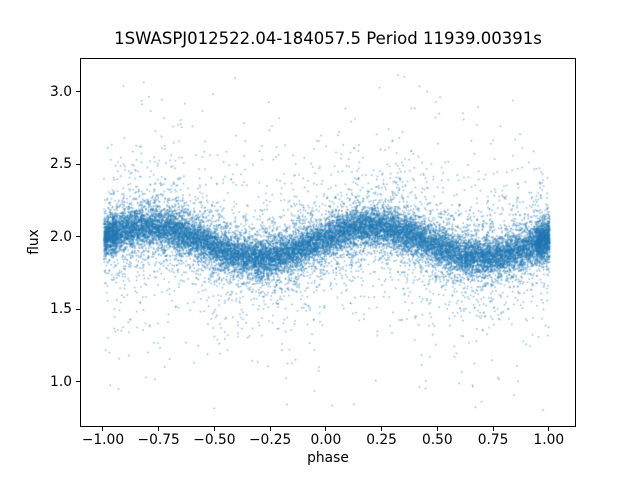 This screenshot has height=480, width=640. Describe the element at coordinates (103, 440) in the screenshot. I see `x-tick-label: −1.00` at that location.